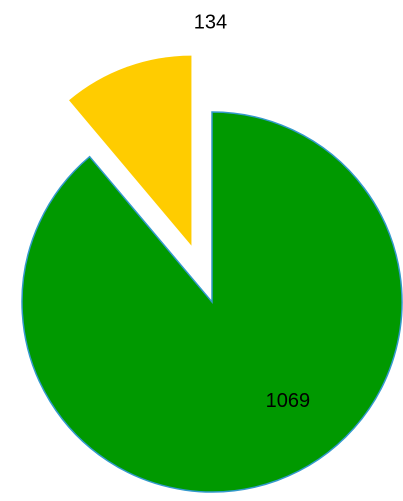 The height and width of the screenshot is (501, 403). Describe the element at coordinates (210, 23) in the screenshot. I see `data-label: 134` at that location.